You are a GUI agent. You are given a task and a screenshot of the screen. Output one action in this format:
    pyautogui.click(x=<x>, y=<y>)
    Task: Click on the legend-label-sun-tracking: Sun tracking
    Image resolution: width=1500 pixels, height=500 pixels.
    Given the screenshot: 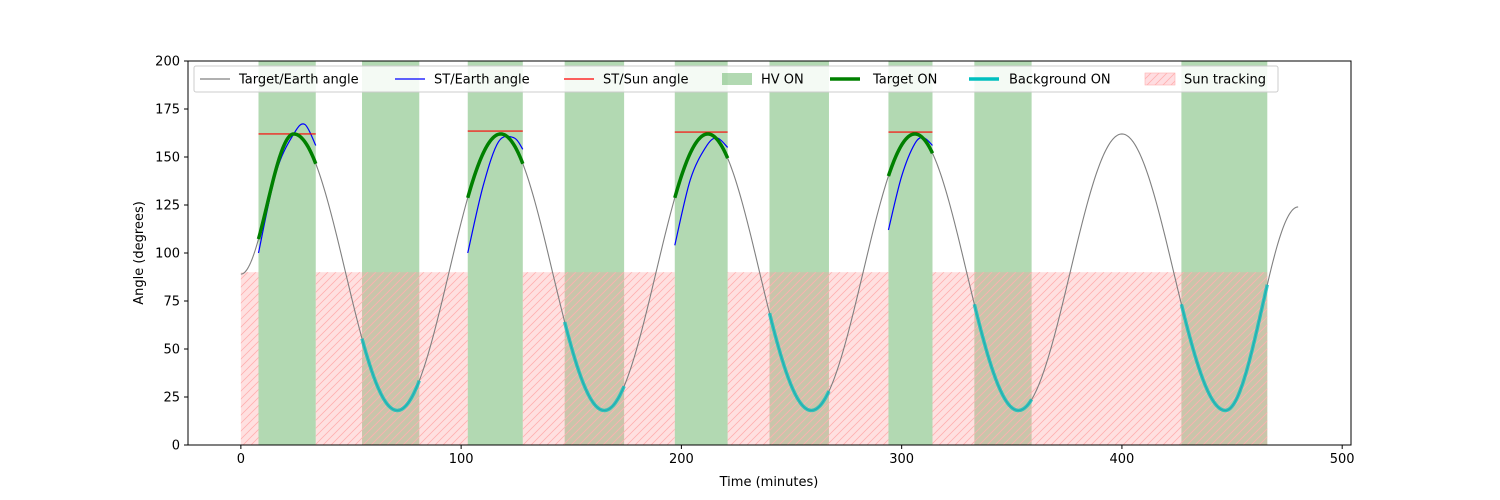 What is the action you would take?
    pyautogui.click(x=1225, y=80)
    